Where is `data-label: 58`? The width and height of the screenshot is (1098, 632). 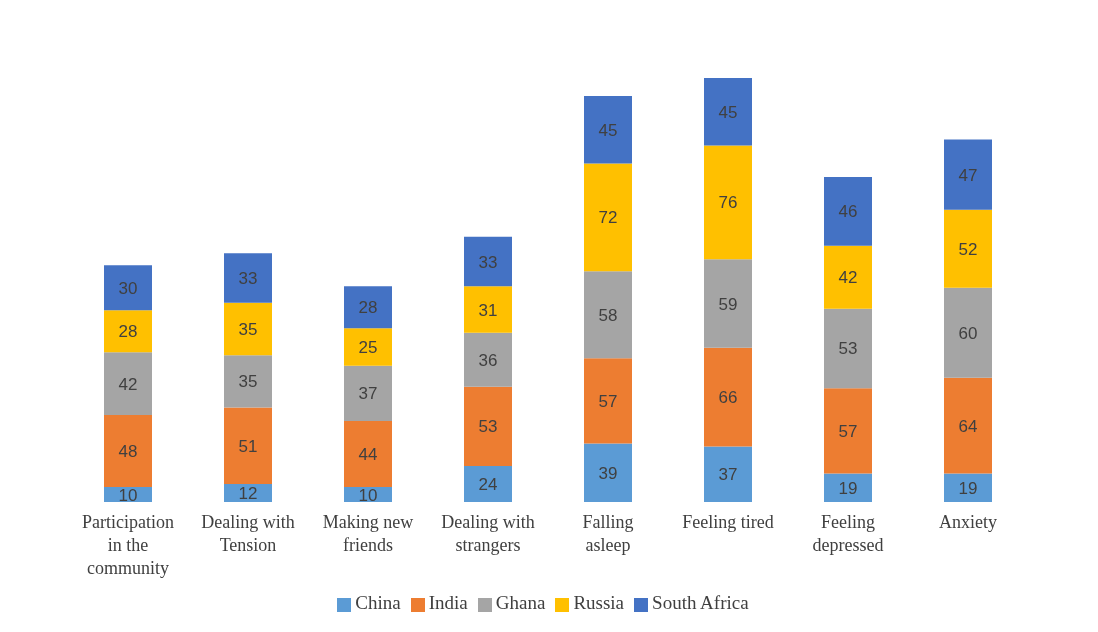
data-label: 58 is located at coordinates (608, 315).